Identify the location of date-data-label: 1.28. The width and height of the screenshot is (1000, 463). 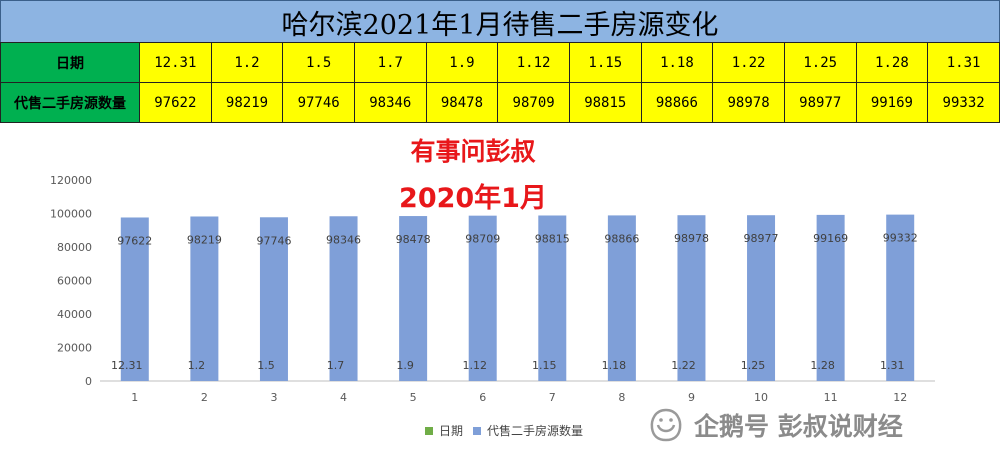
(822, 365).